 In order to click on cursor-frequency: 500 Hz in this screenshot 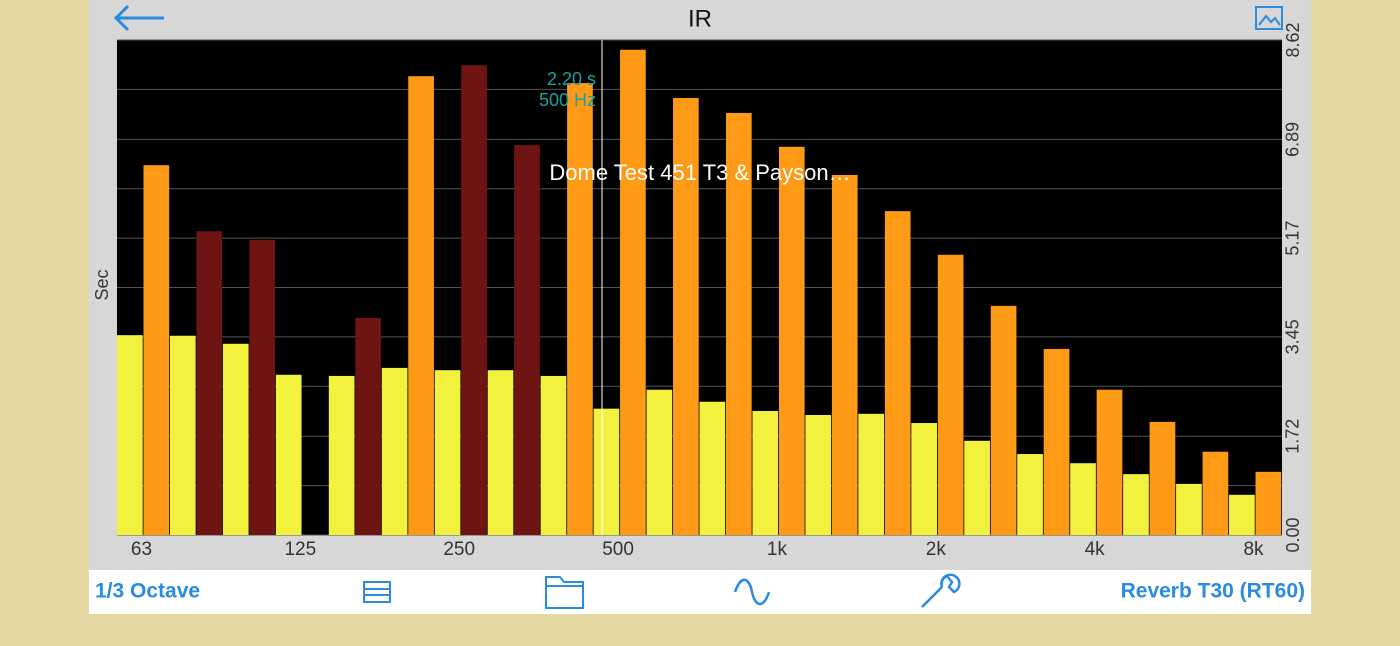, I will do `click(567, 100)`.